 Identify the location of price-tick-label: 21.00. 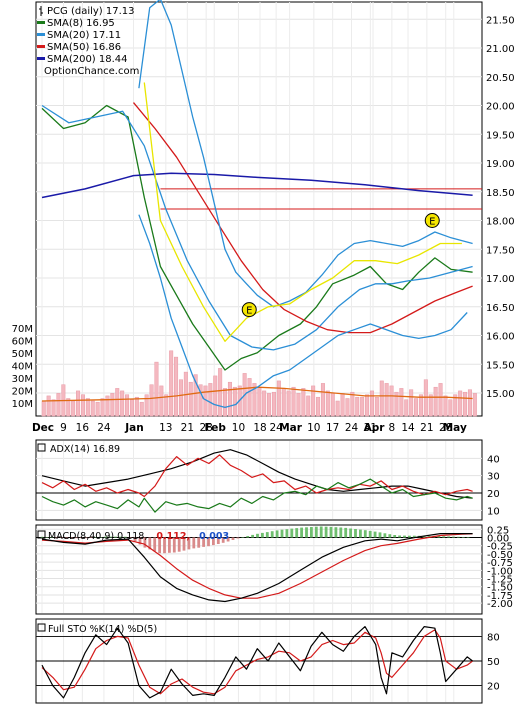
(500, 49).